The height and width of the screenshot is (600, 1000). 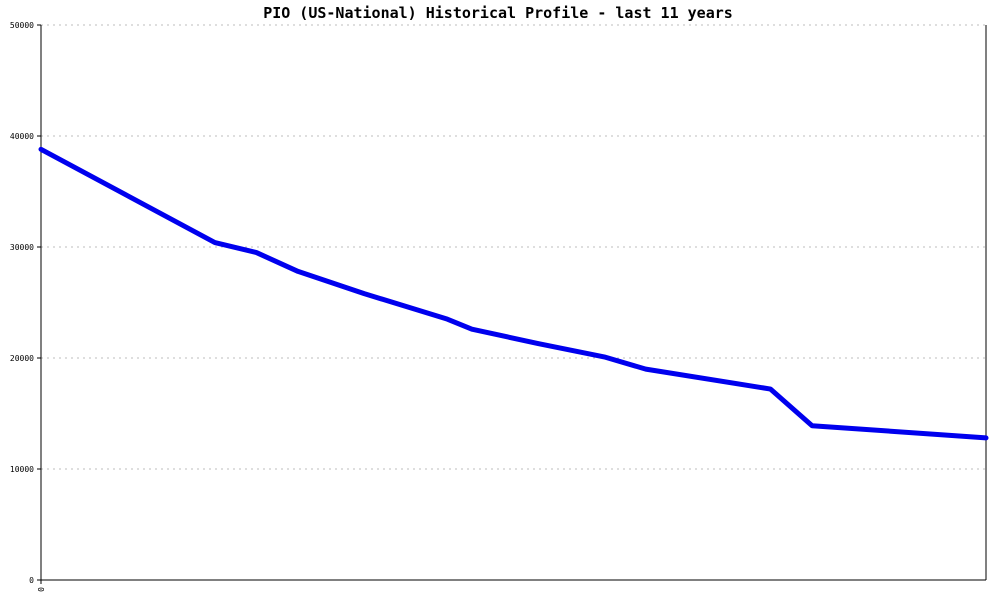 I want to click on y-tick-label: 40000, so click(x=22, y=136).